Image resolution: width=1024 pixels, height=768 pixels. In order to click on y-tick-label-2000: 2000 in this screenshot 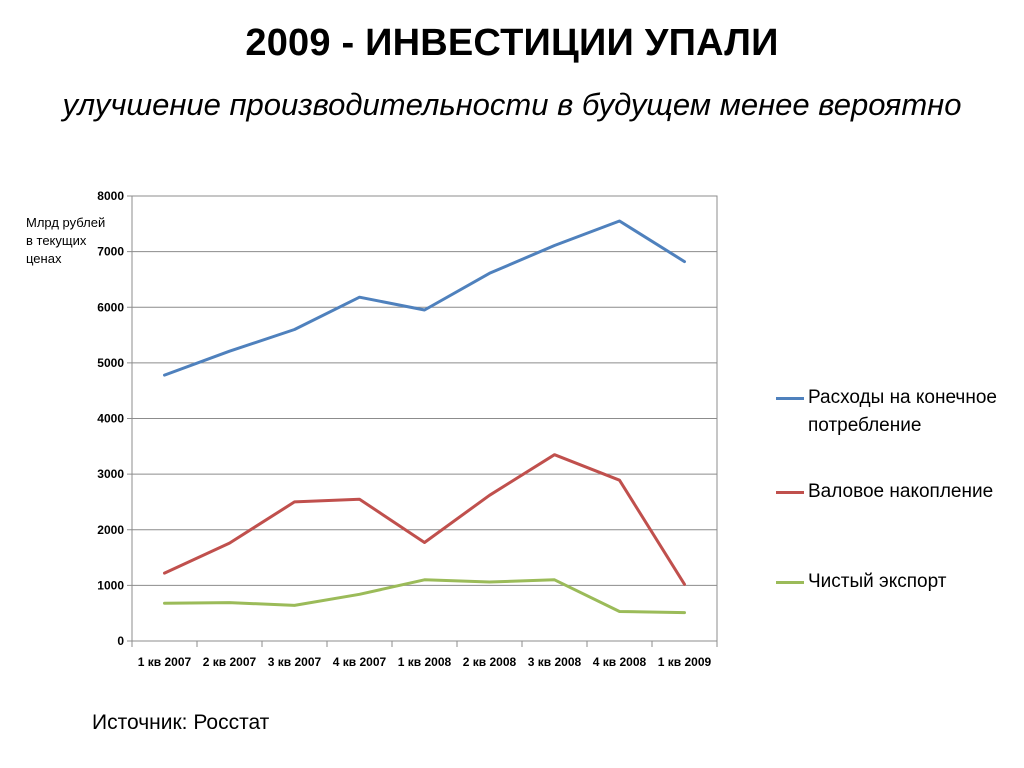, I will do `click(110, 530)`.